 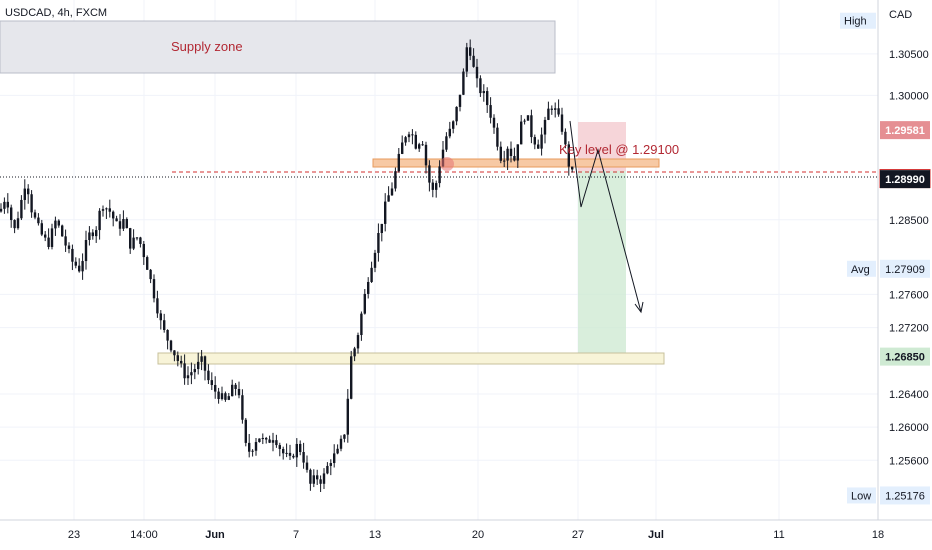 I want to click on symbol-label: USDCAD, 4h, FXCM, so click(x=56, y=13).